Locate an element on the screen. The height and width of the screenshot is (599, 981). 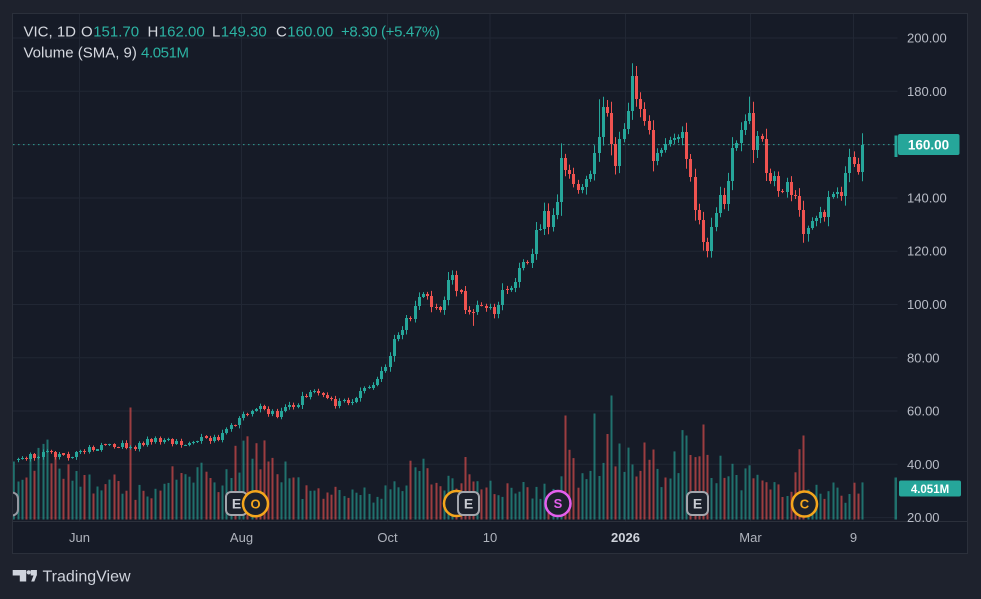
svg-text: 180.00 is located at coordinates (927, 91).